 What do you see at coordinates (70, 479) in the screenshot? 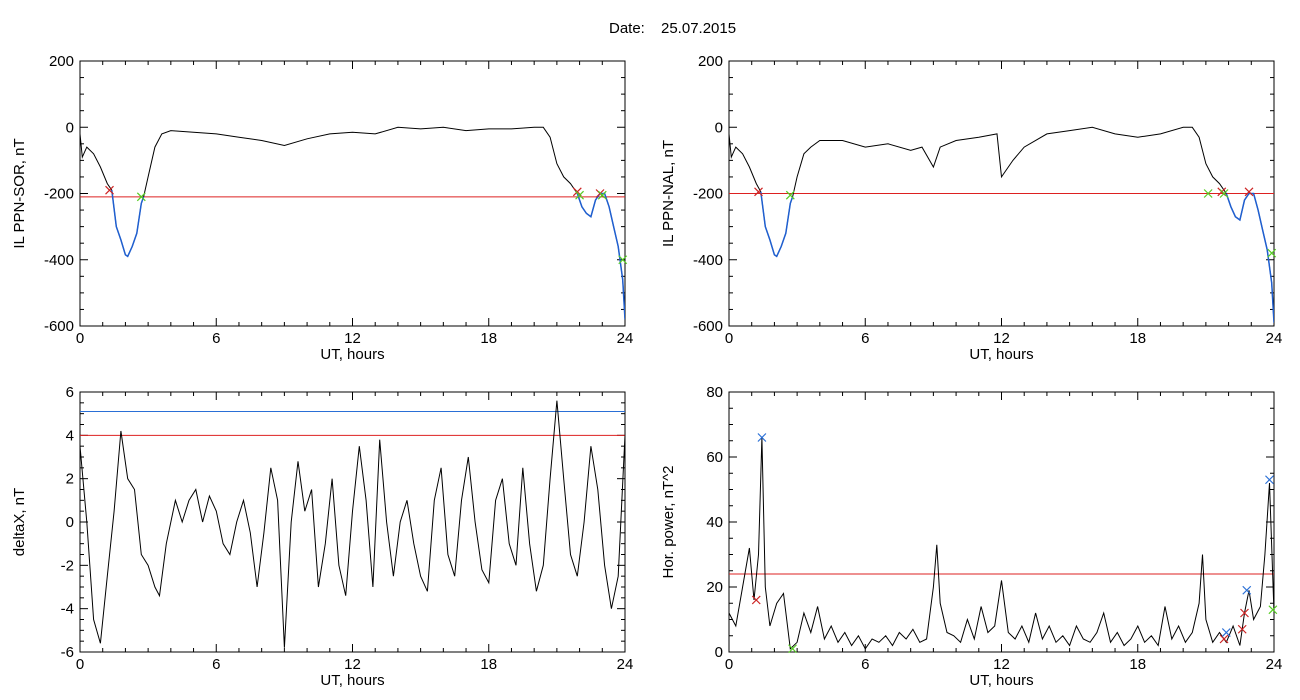
I see `y-tick-label: 2` at bounding box center [70, 479].